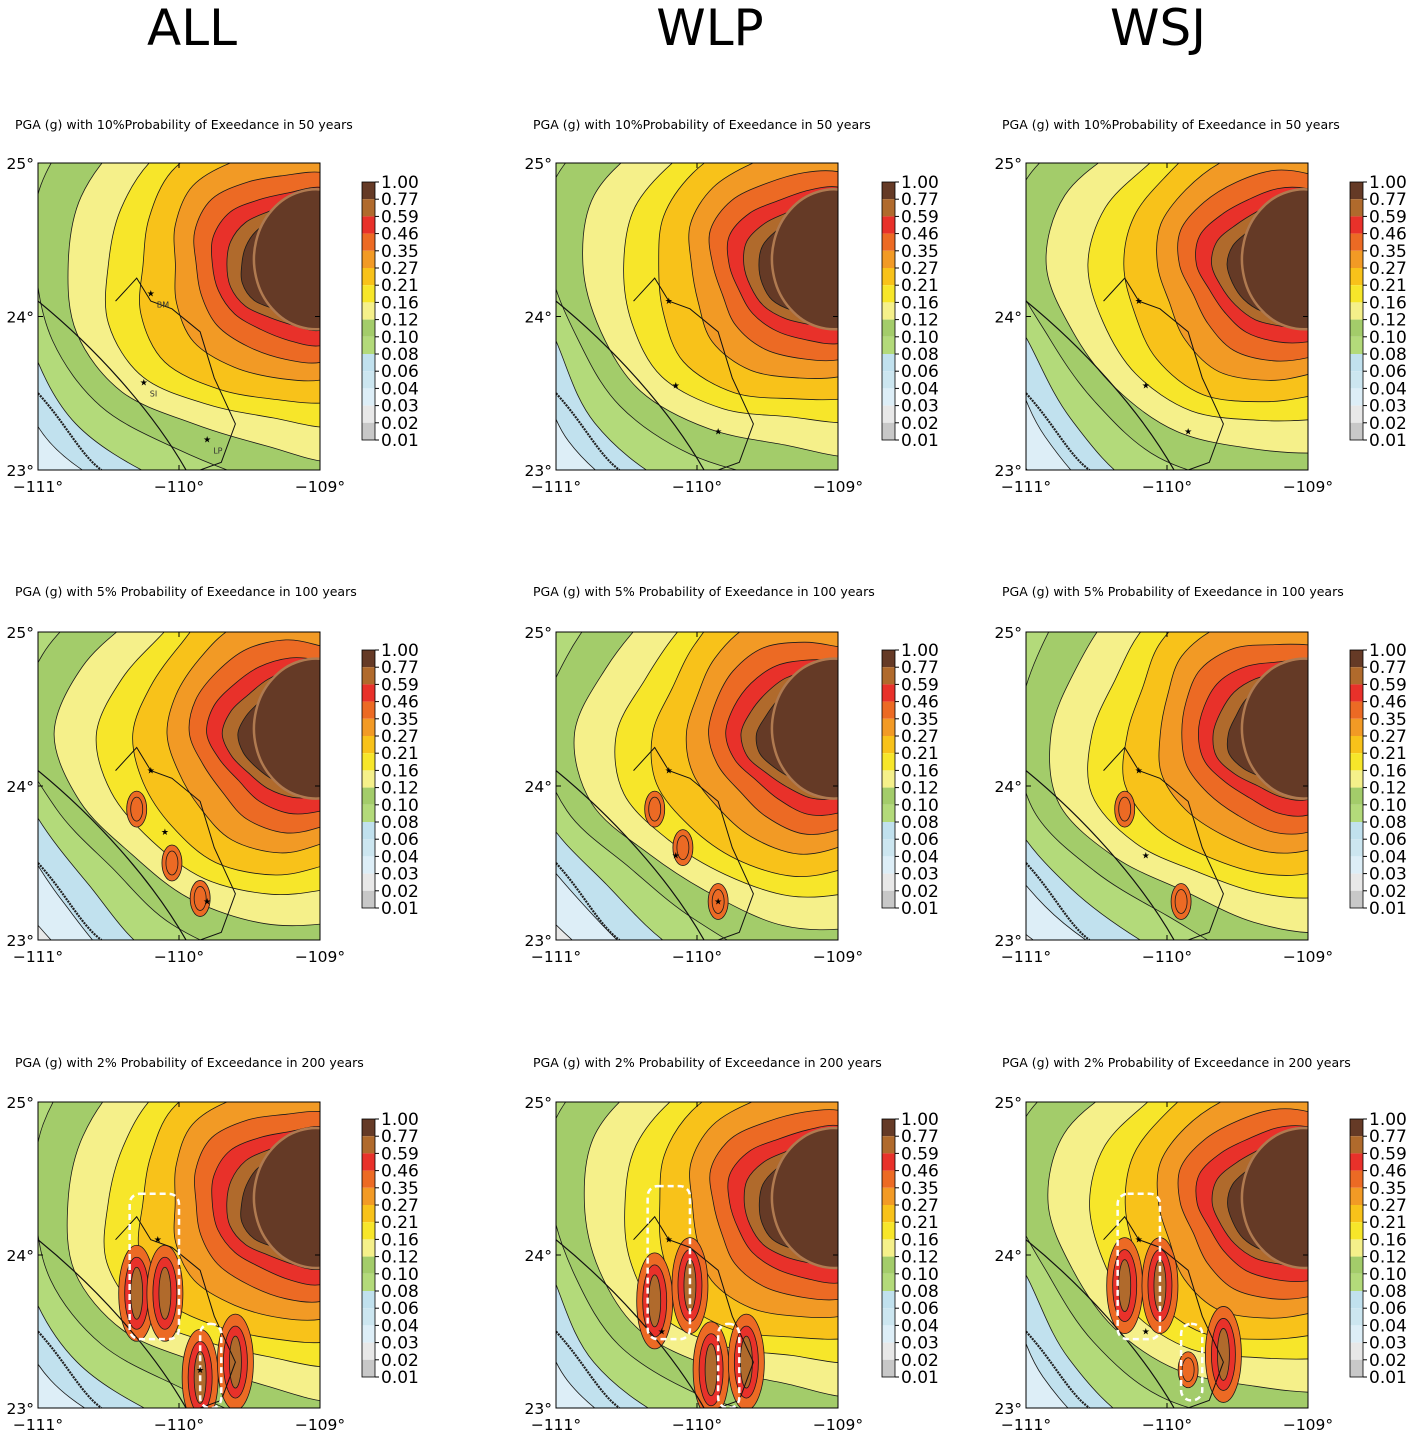 Image resolution: width=1407 pixels, height=1444 pixels. Describe the element at coordinates (175, 1311) in the screenshot. I see `gulf-coastline` at that location.